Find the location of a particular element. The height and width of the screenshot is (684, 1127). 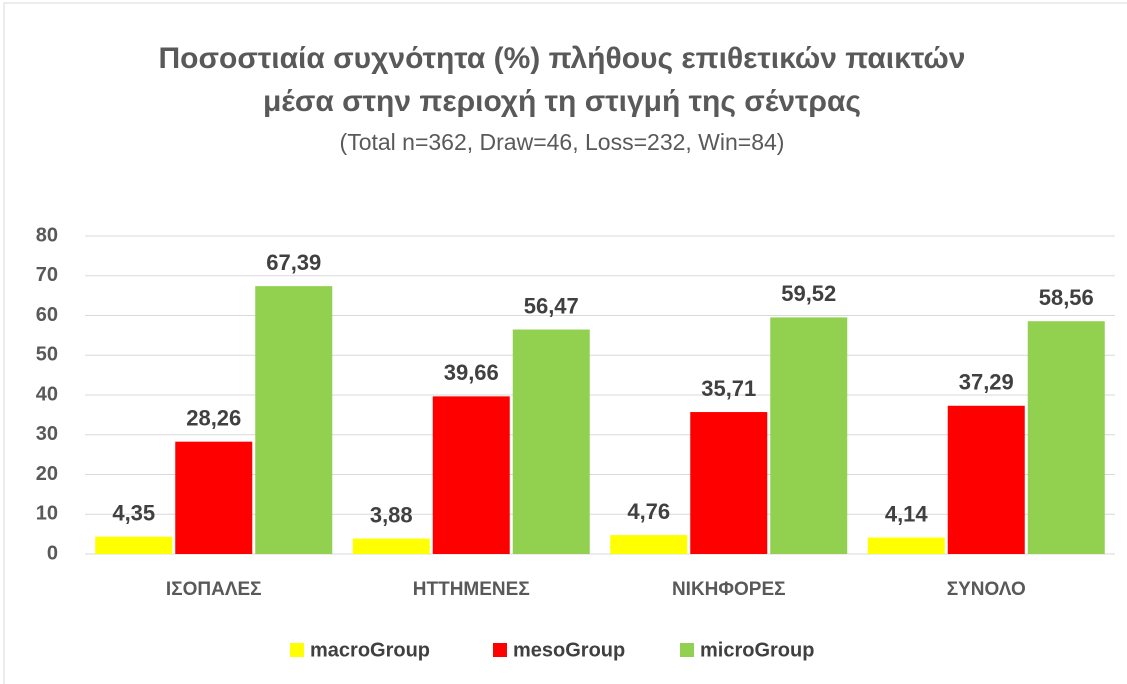

chart-title: μέσα στην περιοχή τη στιγμή της σέντρας is located at coordinates (562, 101).